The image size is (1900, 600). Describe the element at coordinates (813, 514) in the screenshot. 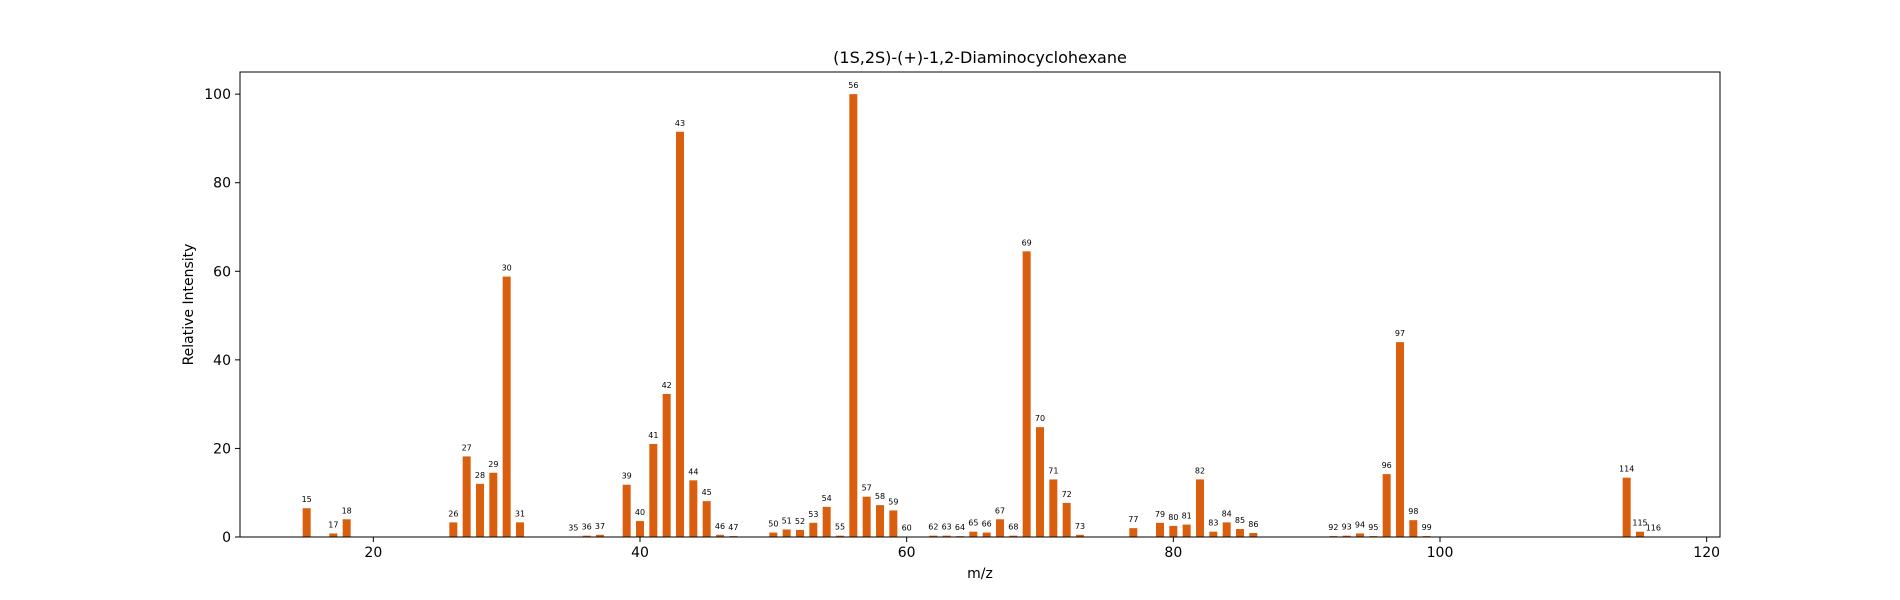

I see `bar-label-53: 53` at that location.